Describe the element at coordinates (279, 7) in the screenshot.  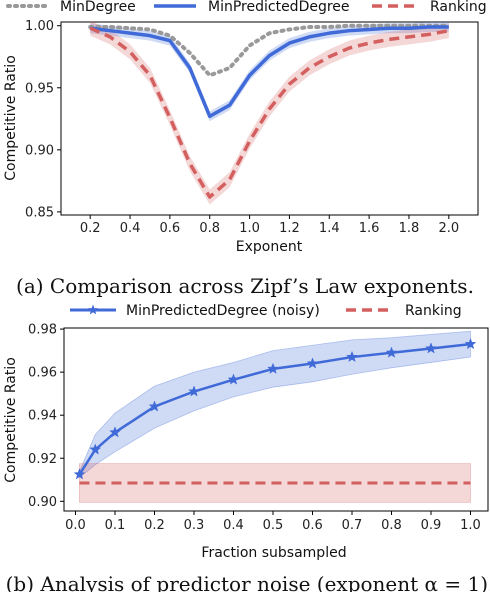
I see `legend-label-minpredicteddegree: MinPredictedDegree` at that location.